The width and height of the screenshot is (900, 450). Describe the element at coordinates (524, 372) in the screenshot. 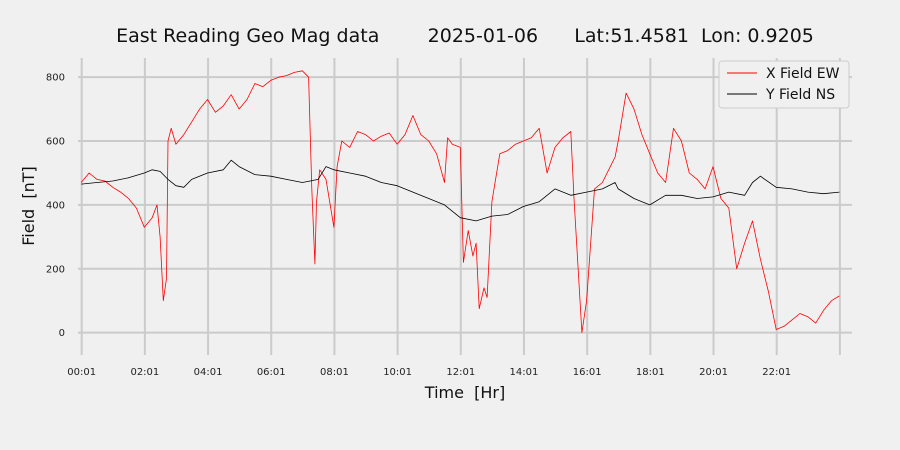

I see `x-tick-label: 14:01` at that location.